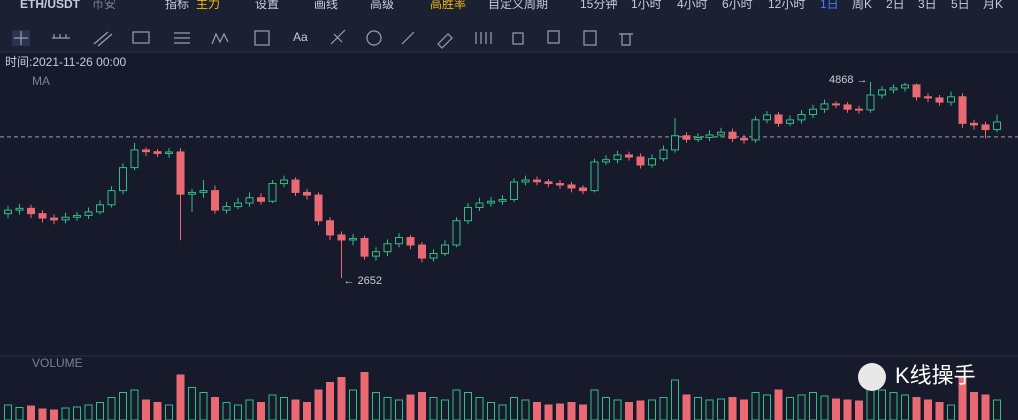  What do you see at coordinates (374, 38) in the screenshot?
I see `magnet-tool` at bounding box center [374, 38].